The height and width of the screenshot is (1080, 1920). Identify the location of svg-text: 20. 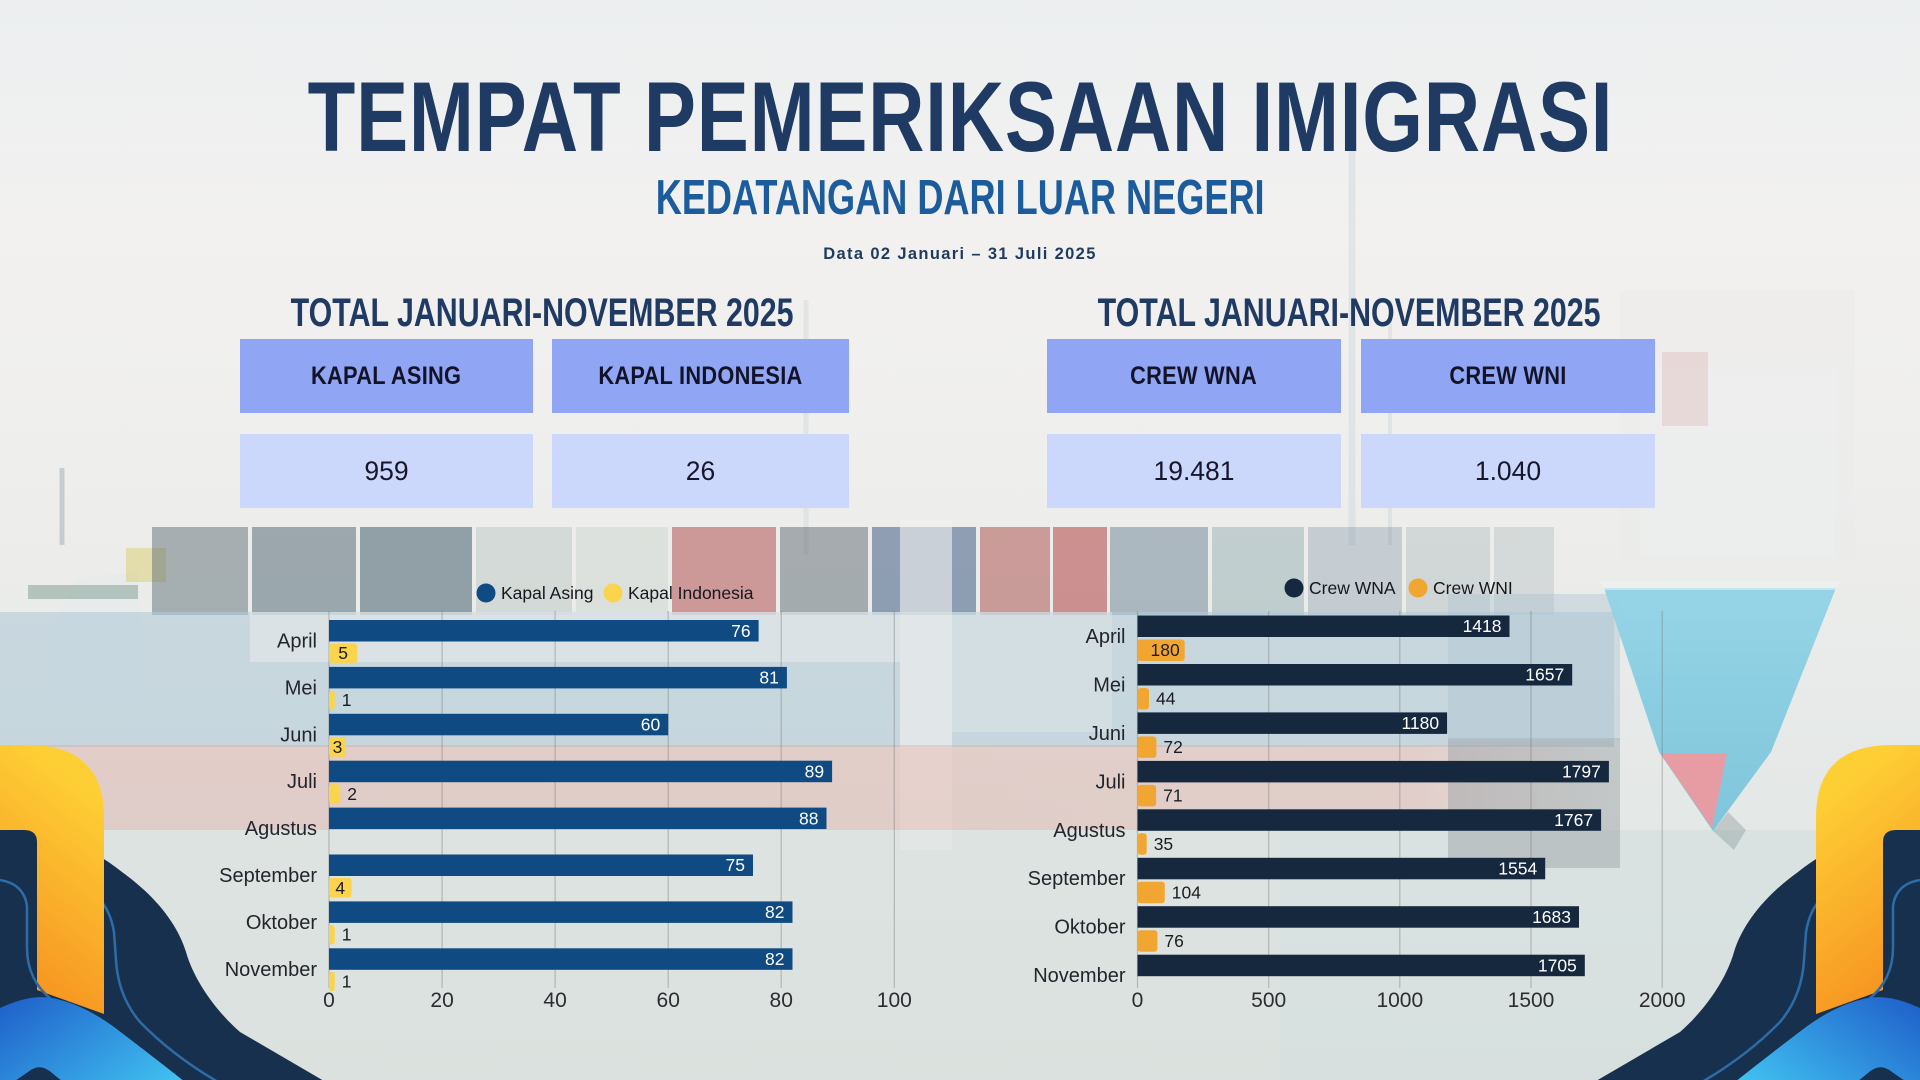
(441, 1000).